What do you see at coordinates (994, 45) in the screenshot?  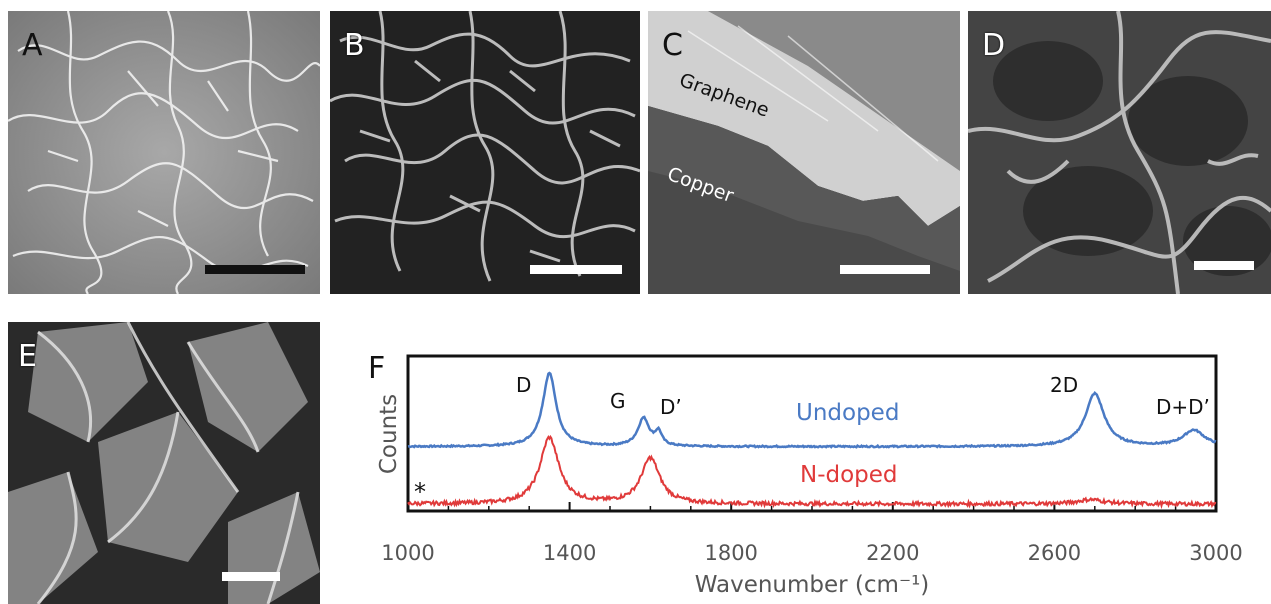 I see `panel-label-d: D` at bounding box center [994, 45].